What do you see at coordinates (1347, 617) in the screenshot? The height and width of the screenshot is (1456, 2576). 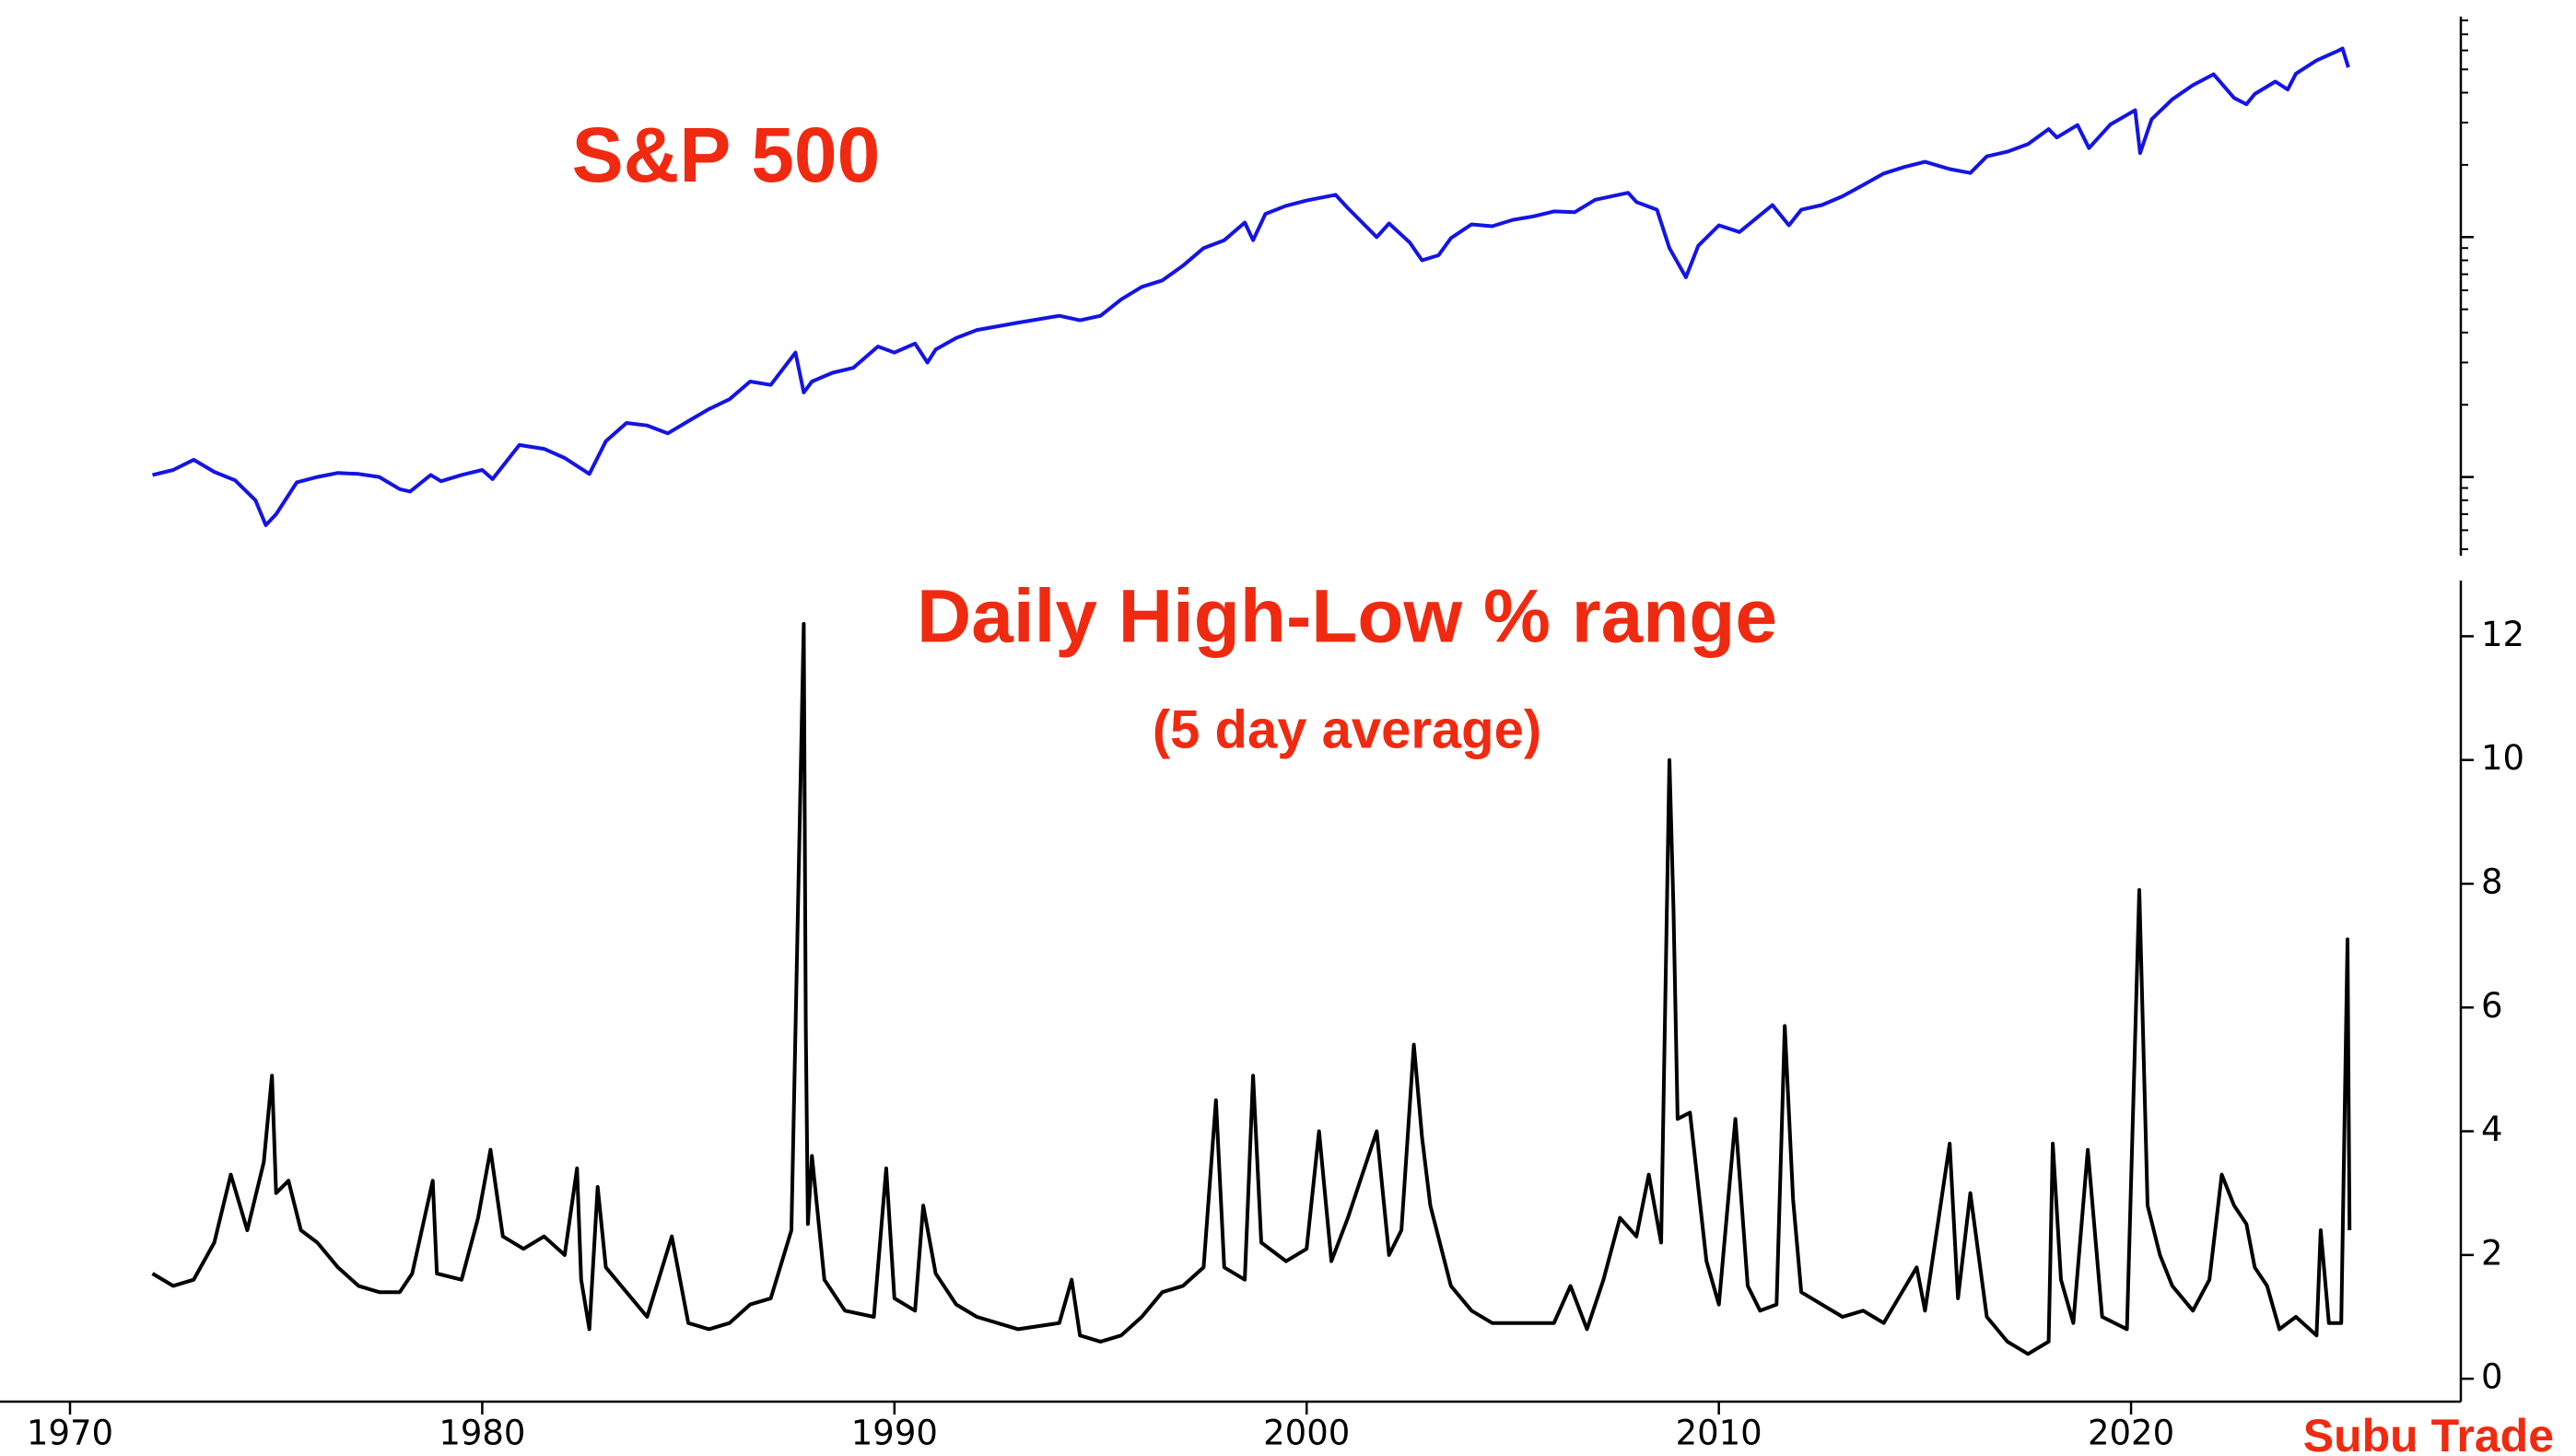 I see `chart-title: Daily High-Low % range` at bounding box center [1347, 617].